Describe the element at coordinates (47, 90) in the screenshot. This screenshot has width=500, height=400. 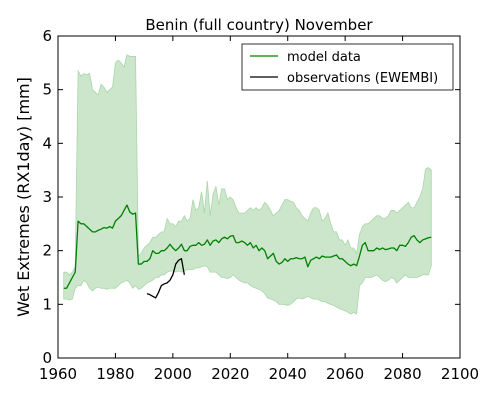
I see `y-tick-label: 5` at that location.